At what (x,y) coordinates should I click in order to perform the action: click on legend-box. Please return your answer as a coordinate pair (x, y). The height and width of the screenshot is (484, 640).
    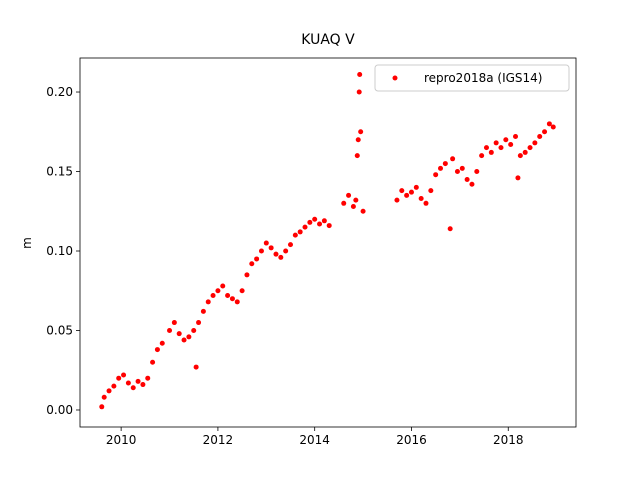
    Looking at the image, I should click on (472, 78).